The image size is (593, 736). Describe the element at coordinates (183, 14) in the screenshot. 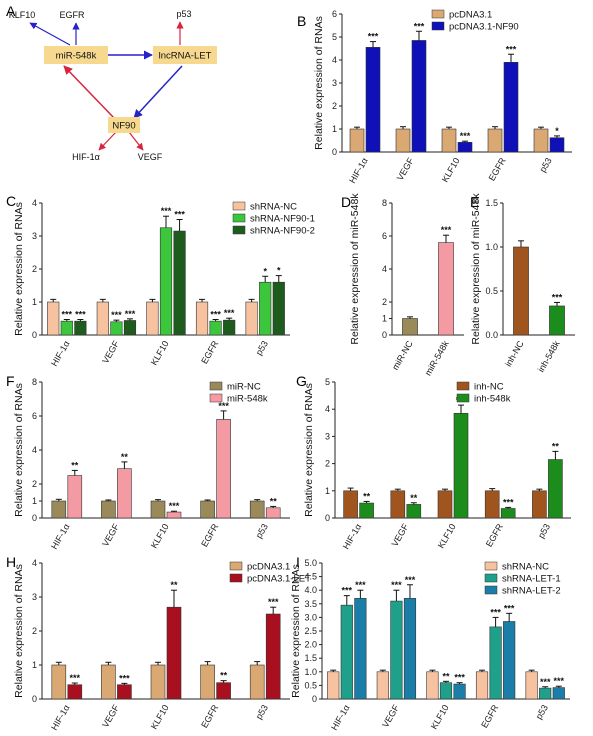

I see `target-p53: p53` at that location.